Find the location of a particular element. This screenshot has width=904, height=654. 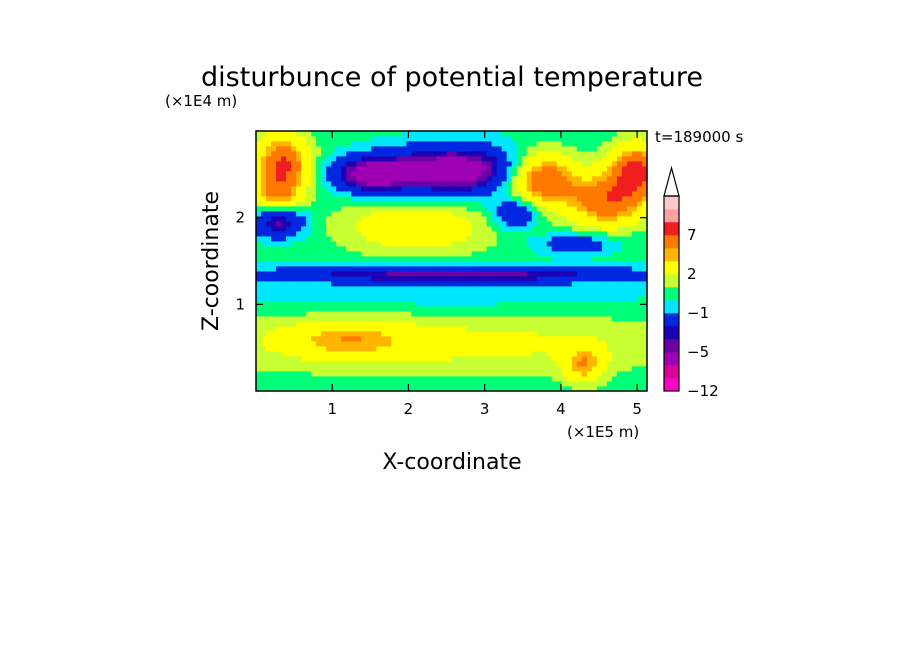

colorbar-frame is located at coordinates (671, 293).